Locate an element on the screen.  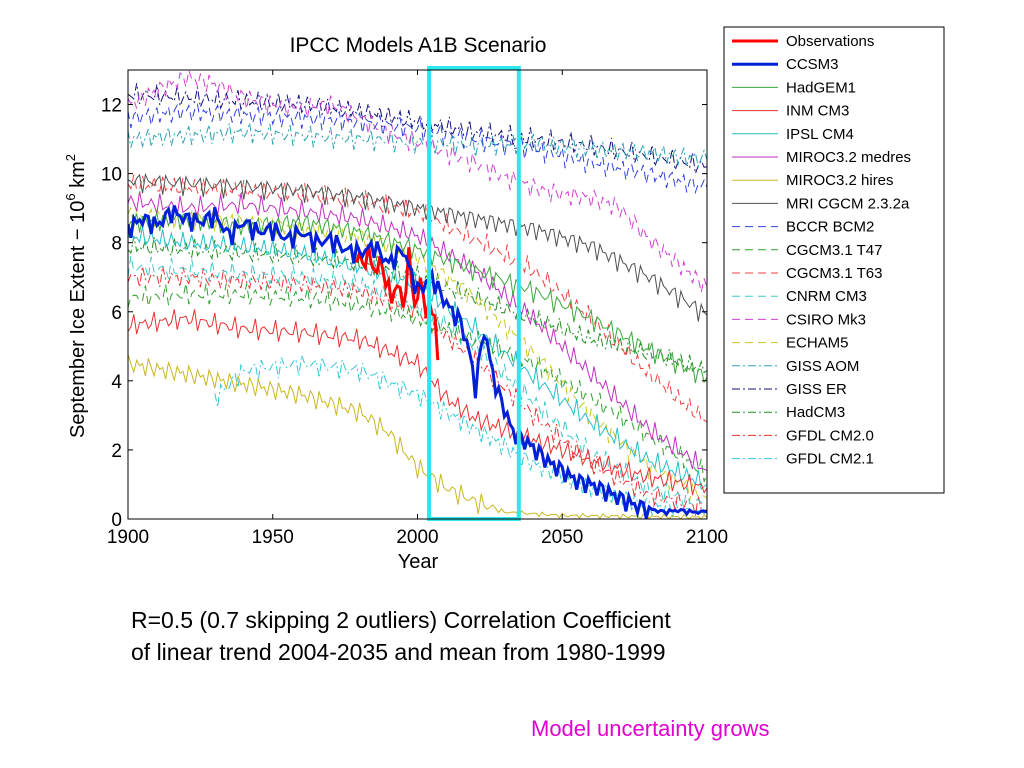
series-line-bccr-bcm2 is located at coordinates (417, 148).